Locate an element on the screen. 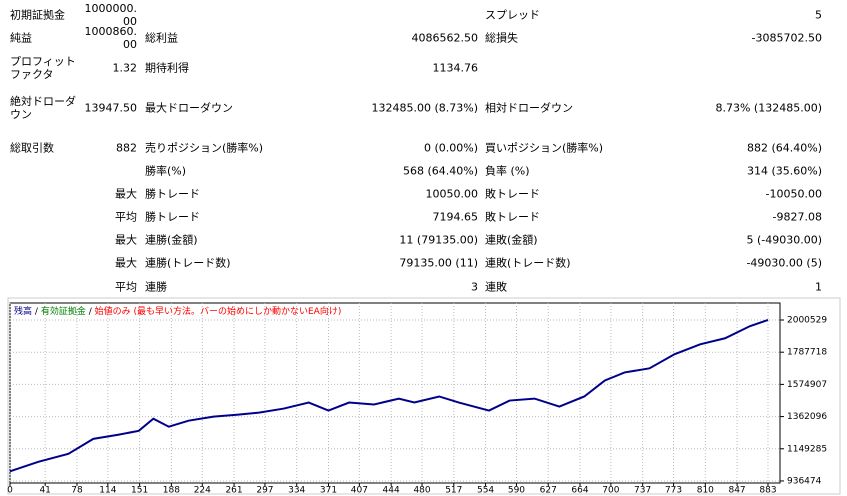 The height and width of the screenshot is (496, 847). x-tick-label: 737 is located at coordinates (642, 491).